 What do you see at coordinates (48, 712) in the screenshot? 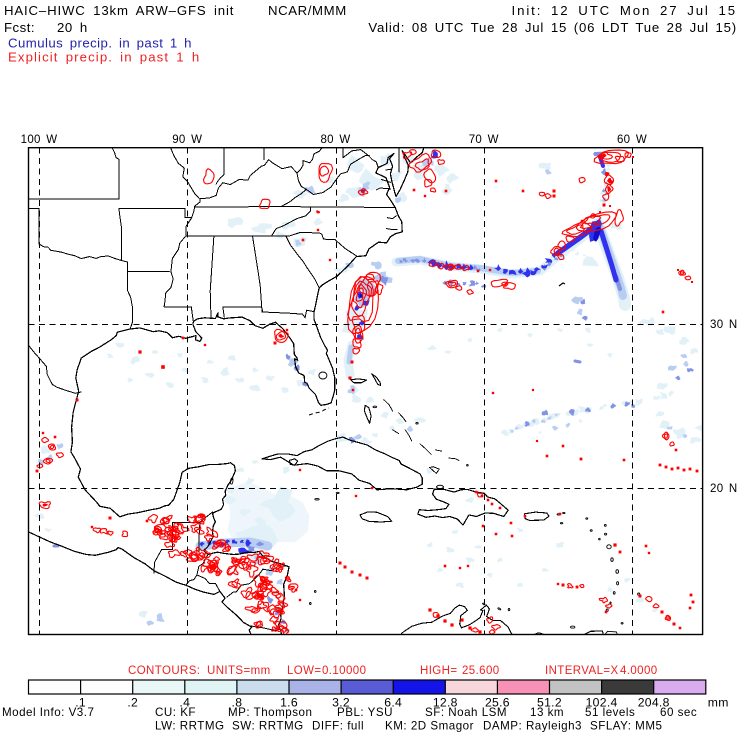
I see `svg-text: Model Info: V3.7` at bounding box center [48, 712].